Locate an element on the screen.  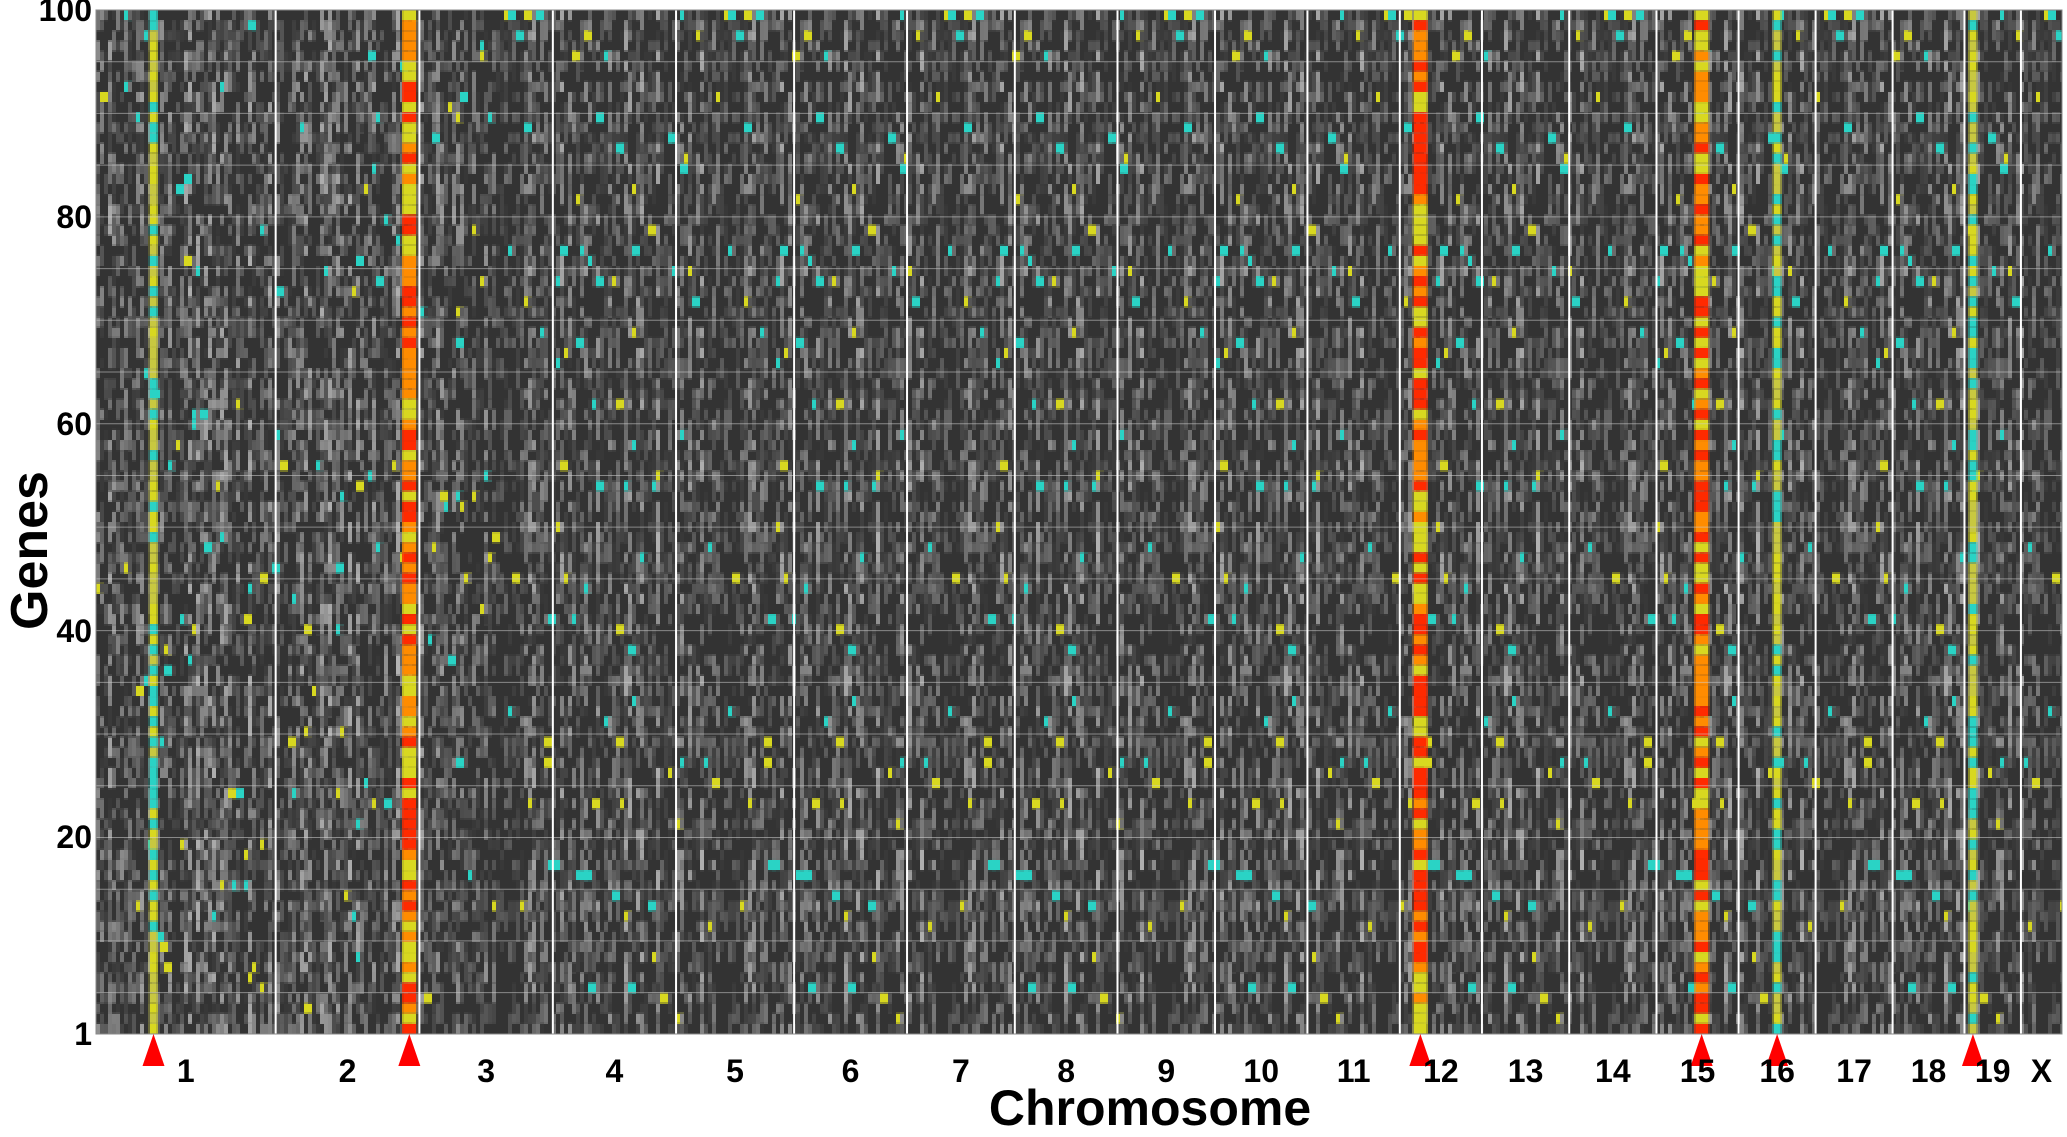
chromosome-label-7: 7 is located at coordinates (961, 1071).